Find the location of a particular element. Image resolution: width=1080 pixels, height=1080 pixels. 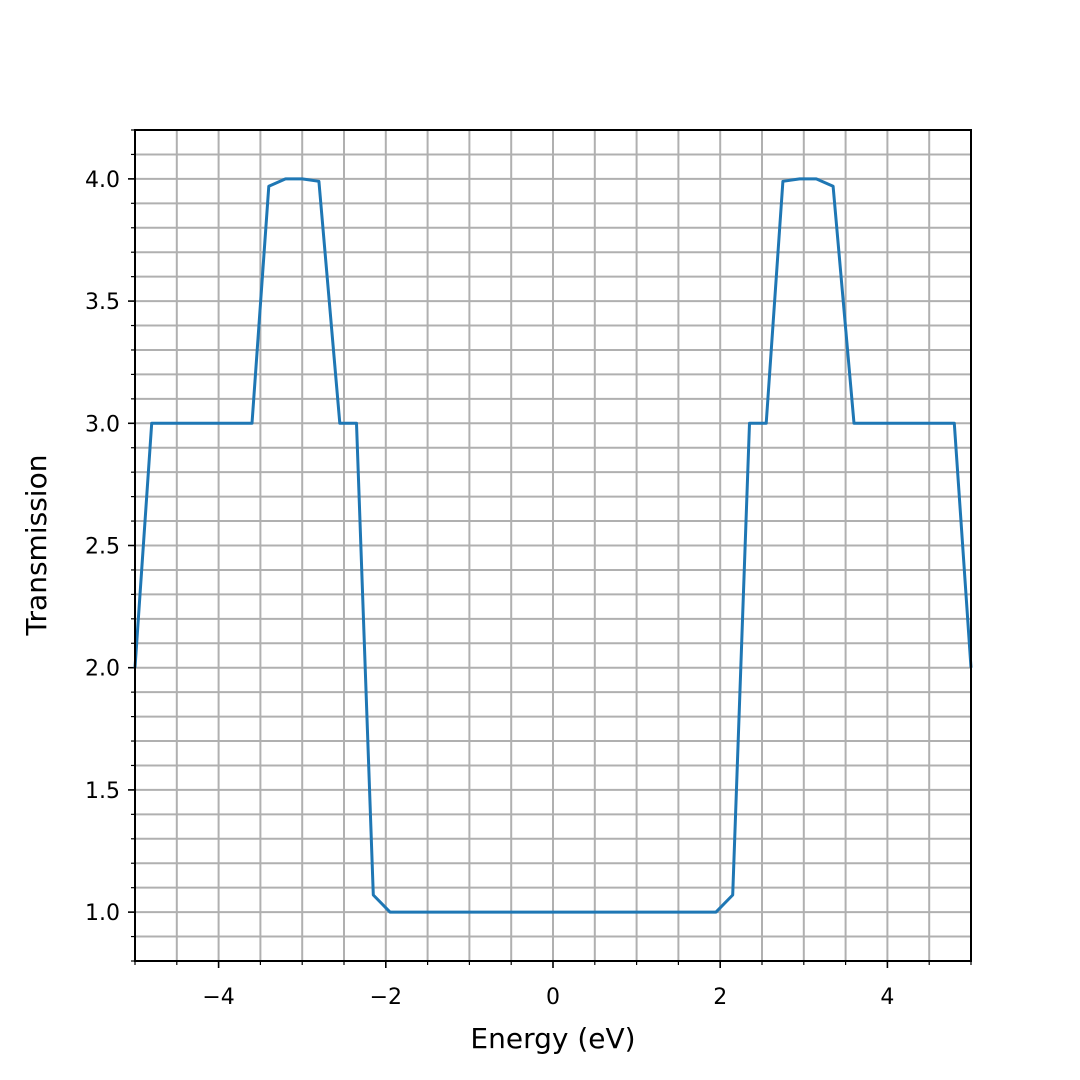

x-tick-label: 0 is located at coordinates (553, 997).